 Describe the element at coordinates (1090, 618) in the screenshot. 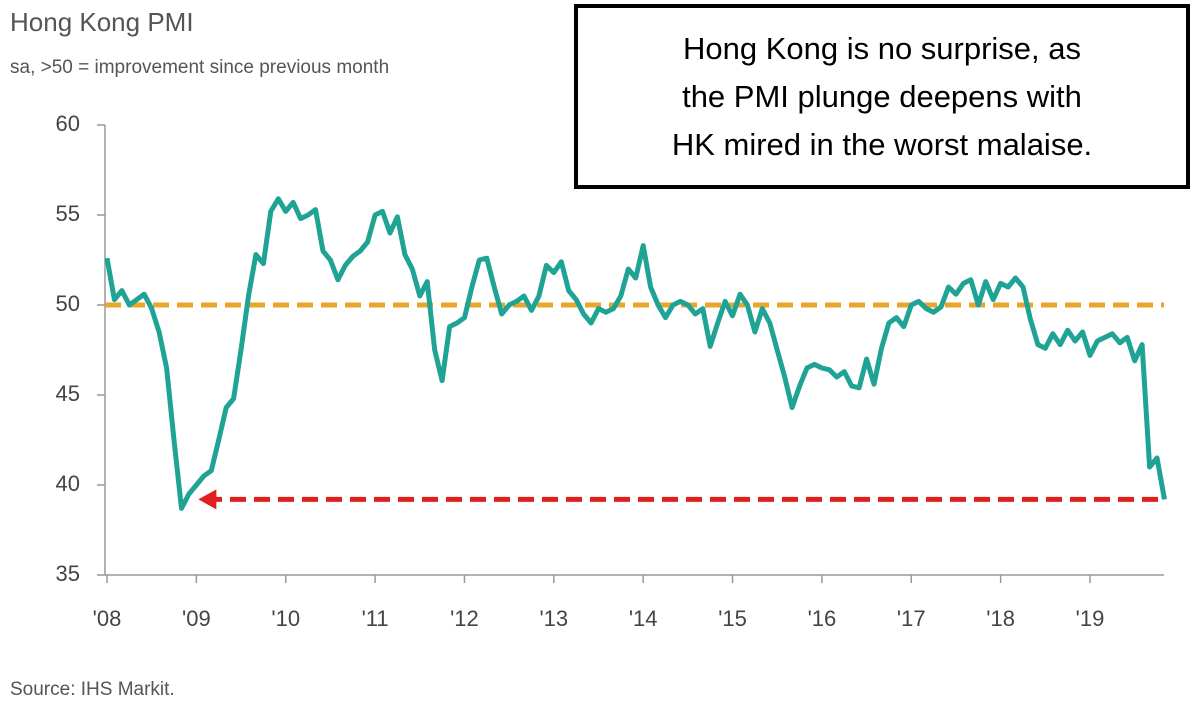

I see `x-tick-label: '19` at that location.